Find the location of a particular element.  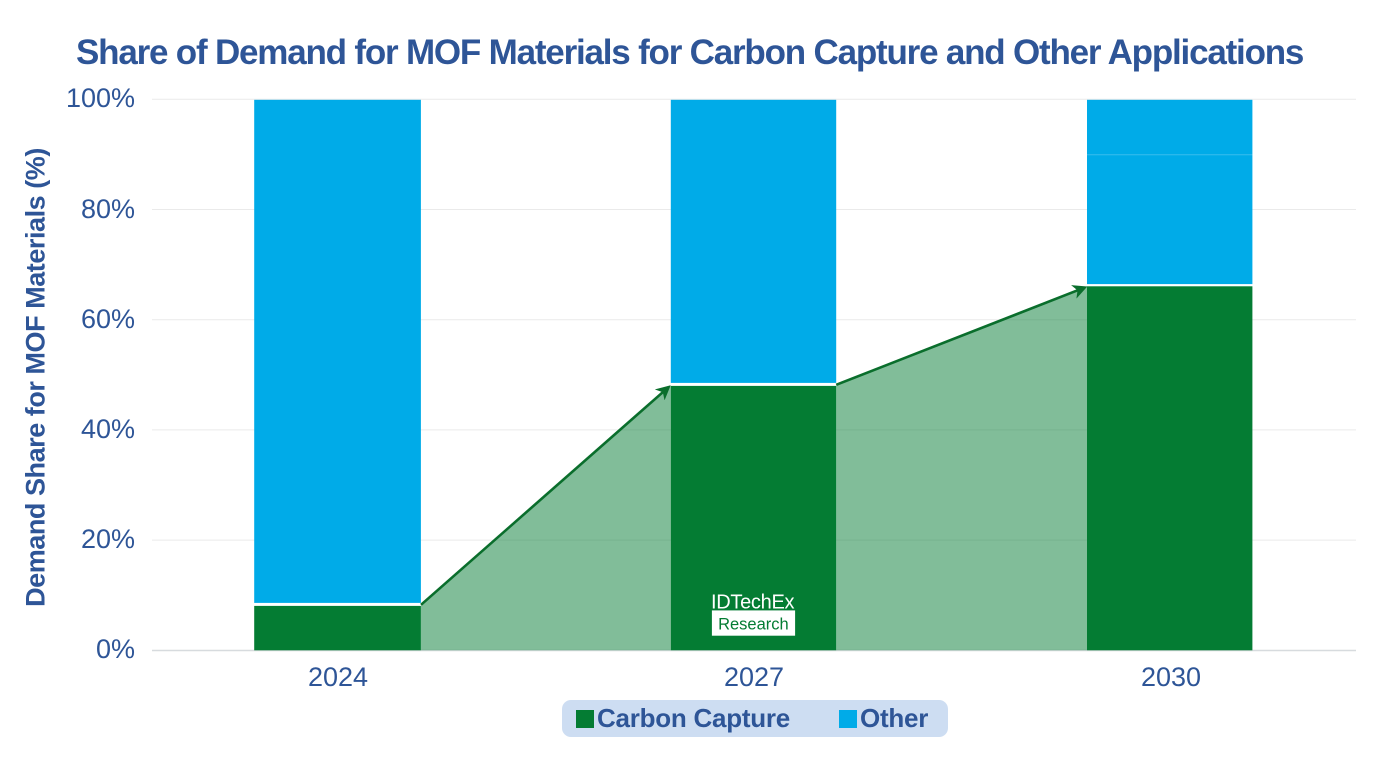

svg-text: Research is located at coordinates (753, 624).